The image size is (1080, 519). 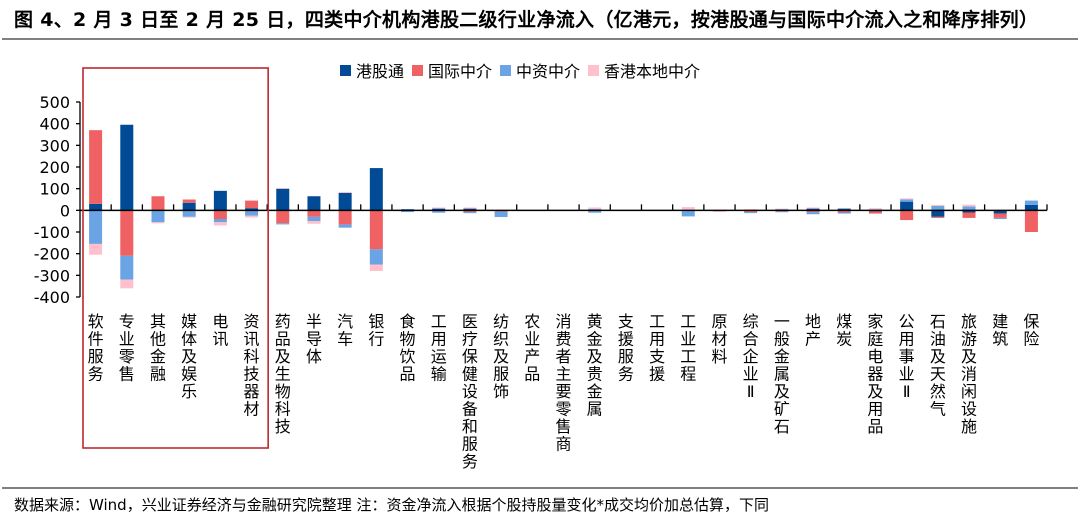 I want to click on label-char: 零, so click(x=127, y=356).